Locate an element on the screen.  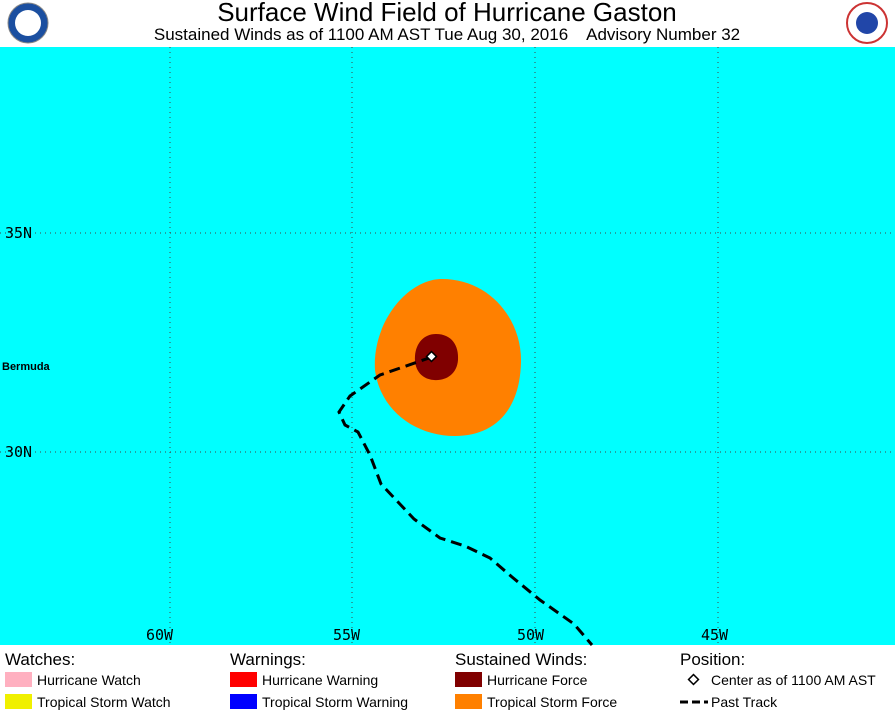
past-track is located at coordinates (465, 500).